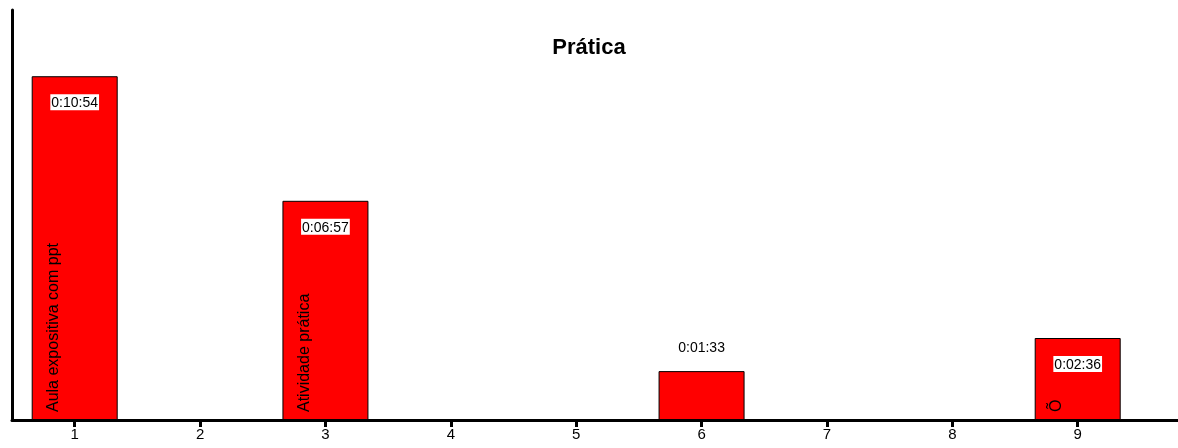 This screenshot has height=448, width=1178. What do you see at coordinates (702, 347) in the screenshot?
I see `data-label: 0:01:33` at bounding box center [702, 347].